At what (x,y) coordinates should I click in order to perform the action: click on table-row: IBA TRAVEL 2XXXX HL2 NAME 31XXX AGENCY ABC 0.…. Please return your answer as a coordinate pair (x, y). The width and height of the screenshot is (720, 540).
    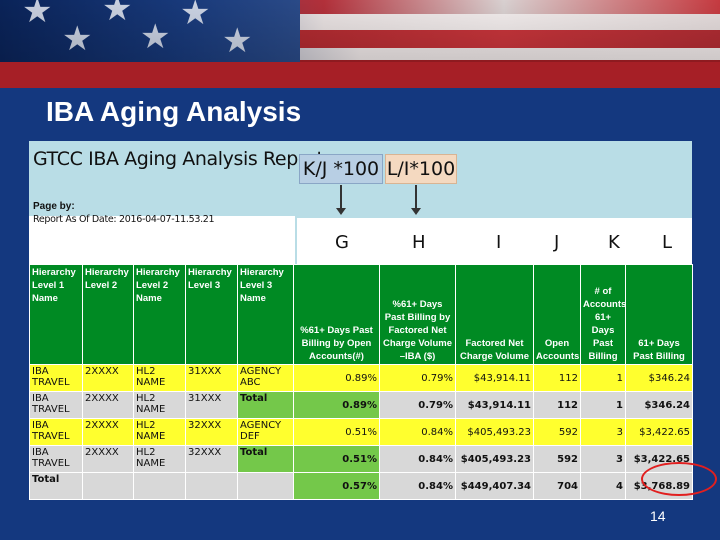
    Looking at the image, I should click on (361, 378).